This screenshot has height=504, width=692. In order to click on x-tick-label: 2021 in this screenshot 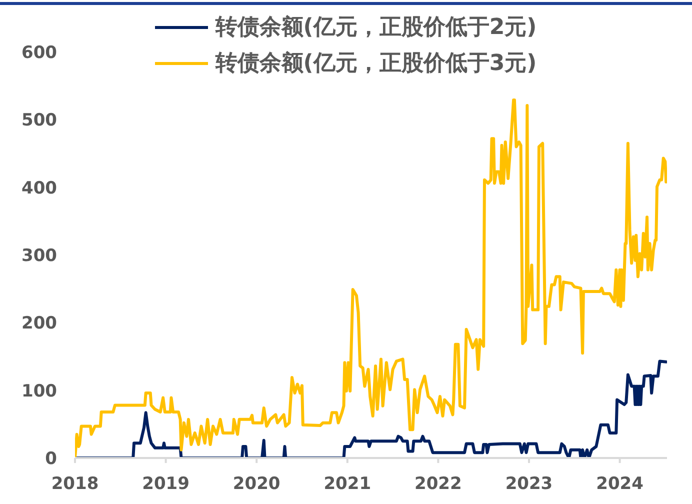, I will do `click(348, 484)`.